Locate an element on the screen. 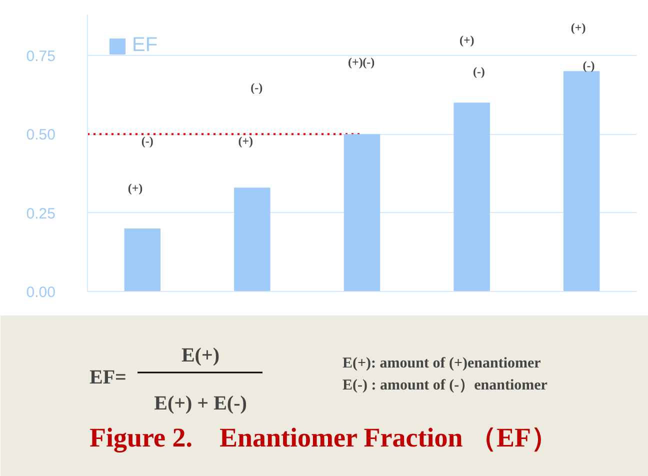  text: Figure 2. Enantiomer Fraction （EF） is located at coordinates (324, 437).